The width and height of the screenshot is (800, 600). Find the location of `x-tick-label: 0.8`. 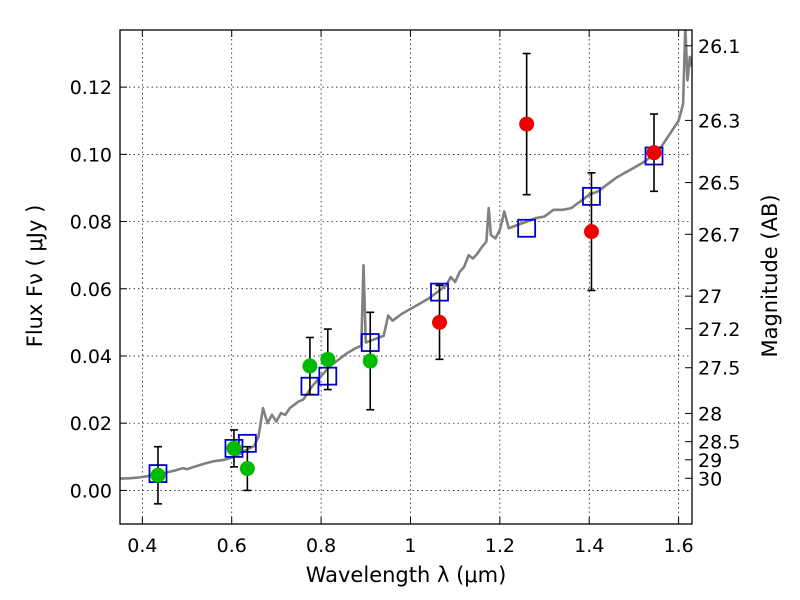

x-tick-label: 0.8 is located at coordinates (321, 546).